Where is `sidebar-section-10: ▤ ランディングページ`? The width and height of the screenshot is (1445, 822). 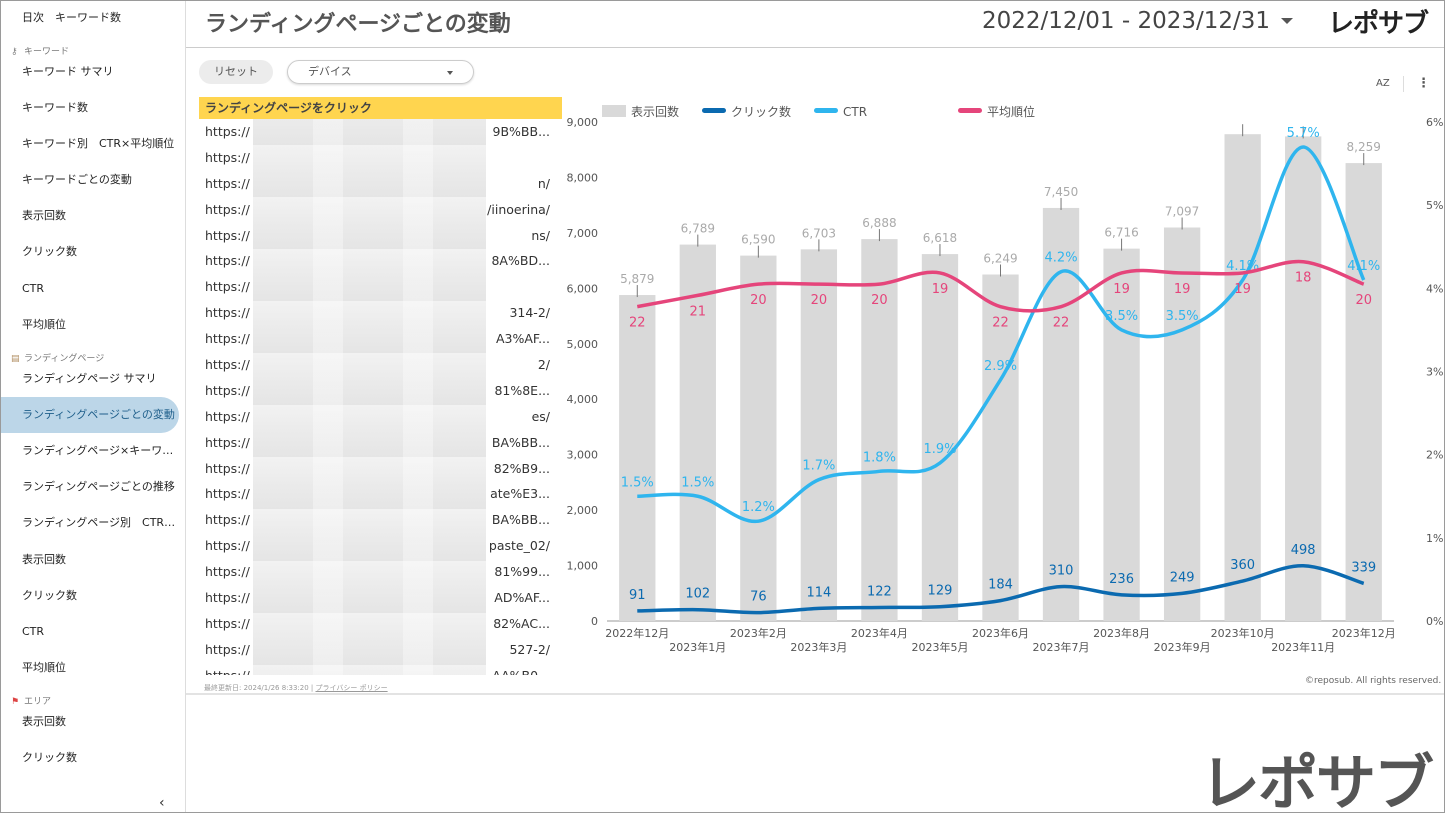
sidebar-section-10: ▤ ランディングページ is located at coordinates (57, 359).